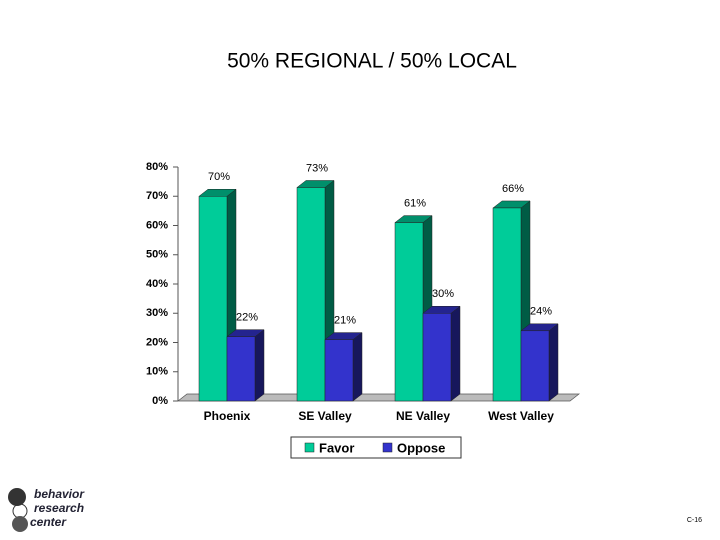 Image resolution: width=720 pixels, height=540 pixels. What do you see at coordinates (694, 520) in the screenshot?
I see `page-number: C-16` at bounding box center [694, 520].